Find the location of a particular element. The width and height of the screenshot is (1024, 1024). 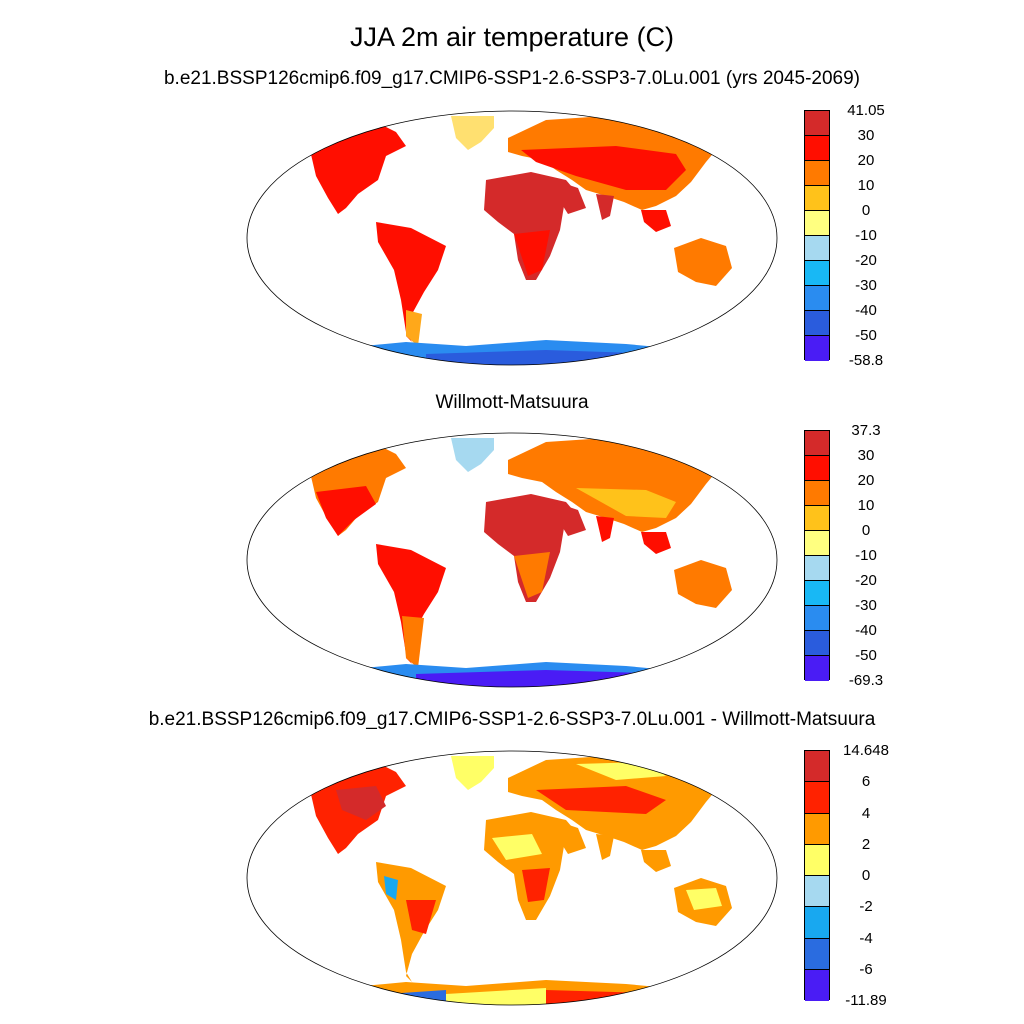

panel-1-colorbar is located at coordinates (817, 235).